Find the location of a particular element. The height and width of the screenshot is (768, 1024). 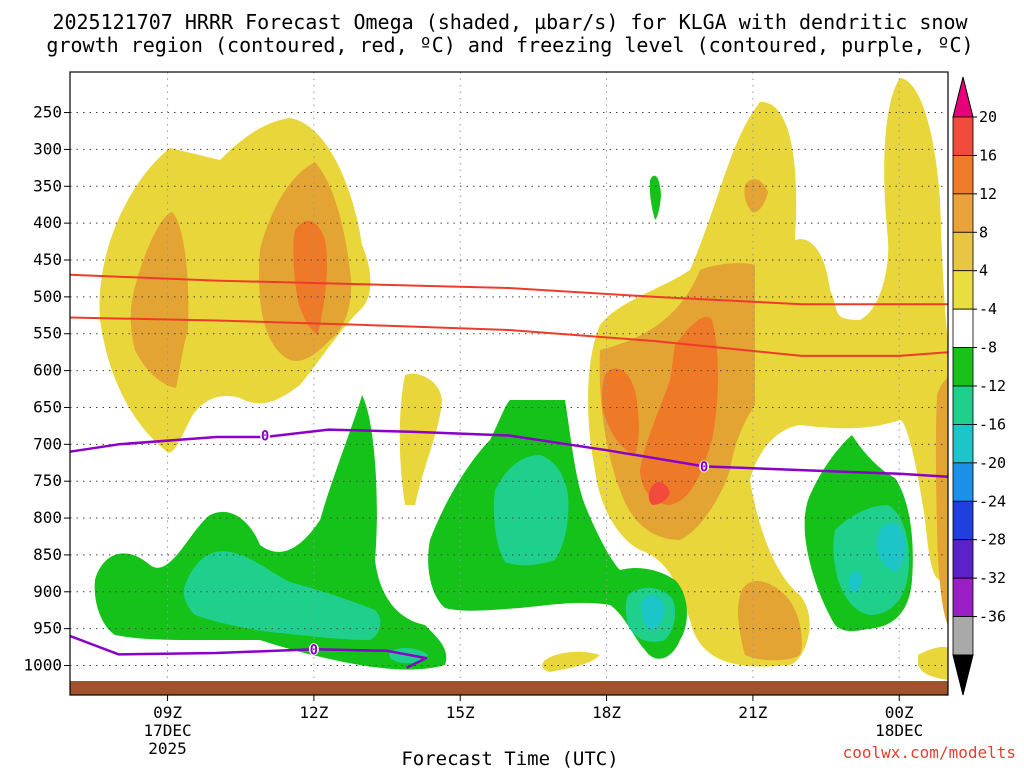

colorbar-label: -36 is located at coordinates (992, 617).